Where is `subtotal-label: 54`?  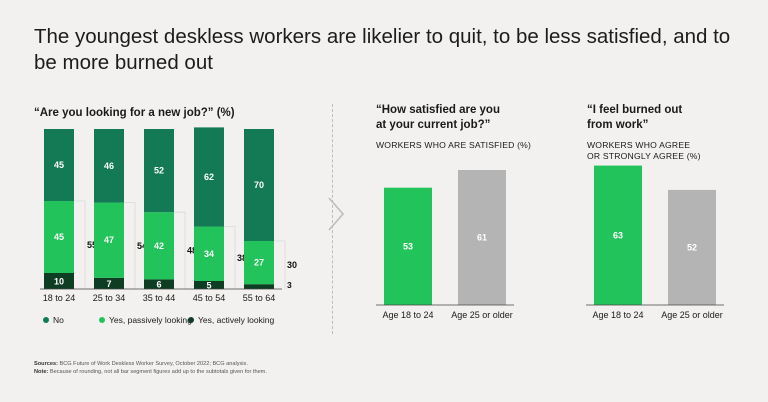 subtotal-label: 54 is located at coordinates (142, 246).